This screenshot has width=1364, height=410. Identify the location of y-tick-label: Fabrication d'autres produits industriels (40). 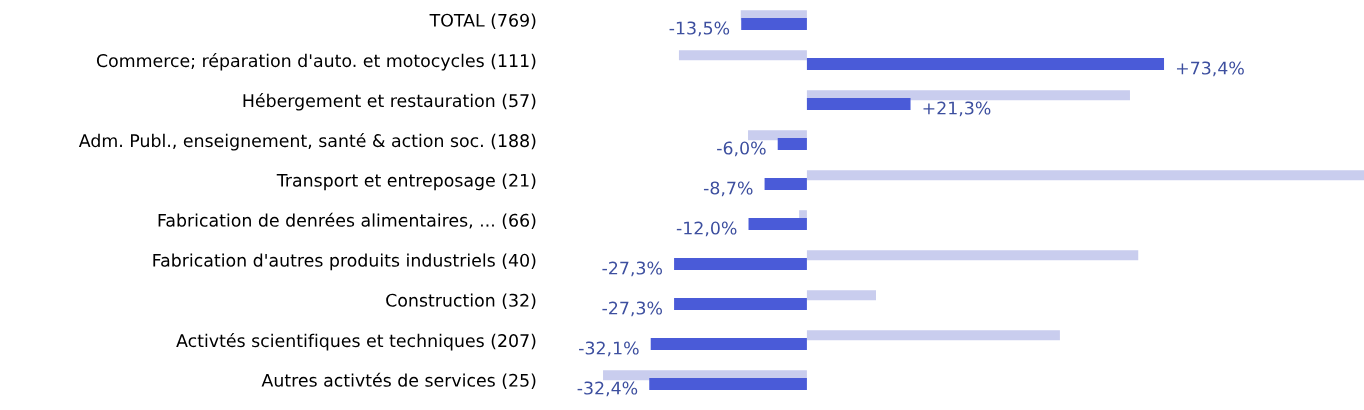
(344, 262).